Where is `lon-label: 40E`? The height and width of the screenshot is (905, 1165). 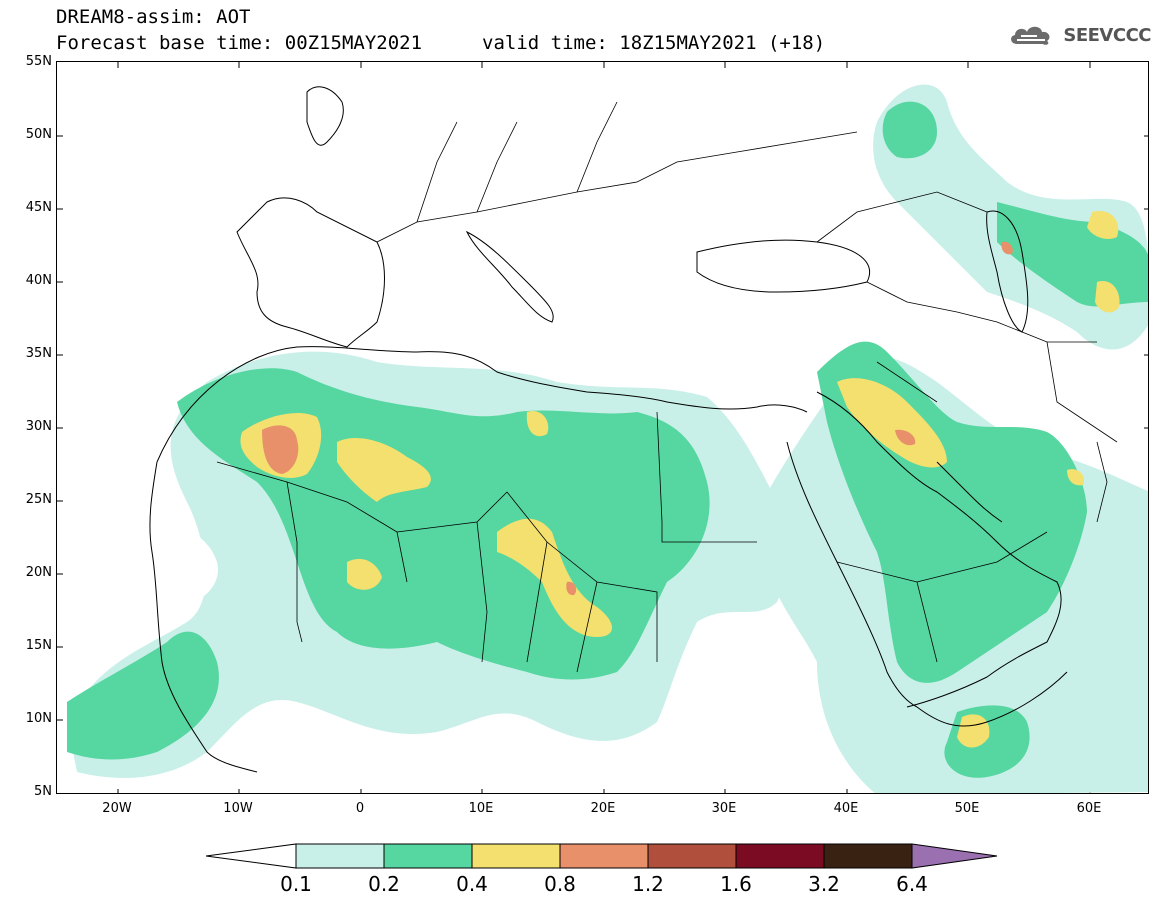 lon-label: 40E is located at coordinates (846, 808).